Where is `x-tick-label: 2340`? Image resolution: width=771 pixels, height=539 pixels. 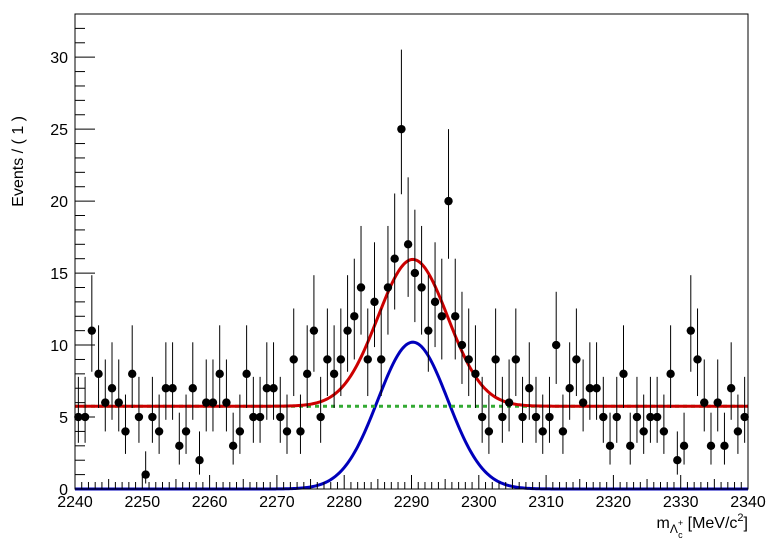 x-tick-label: 2340 is located at coordinates (748, 502).